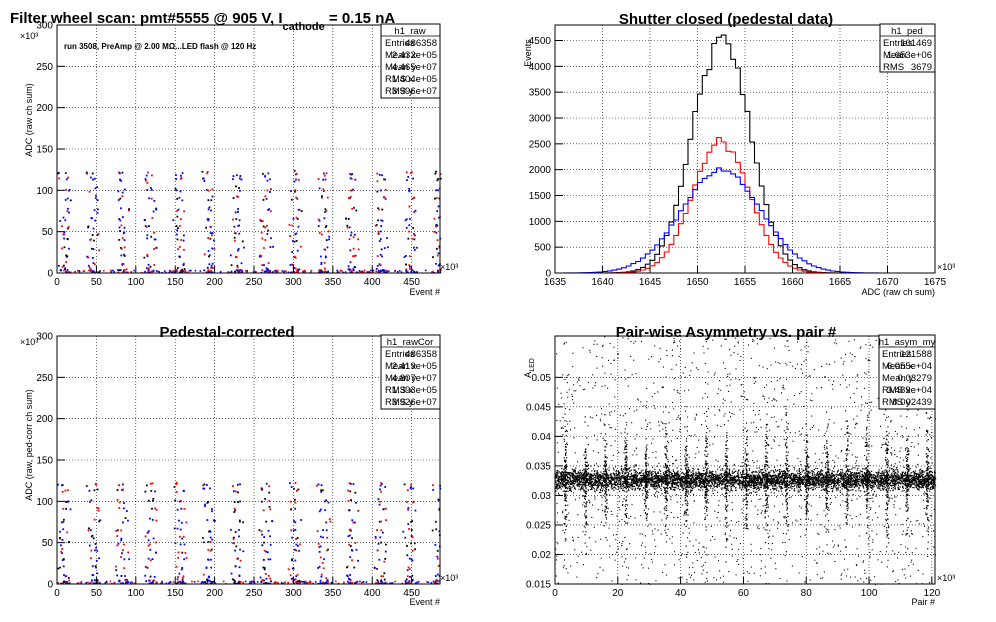  What do you see at coordinates (726, 332) in the screenshot?
I see `panel-asym-title: Pair-wise Asymmetry vs. pair #` at bounding box center [726, 332].